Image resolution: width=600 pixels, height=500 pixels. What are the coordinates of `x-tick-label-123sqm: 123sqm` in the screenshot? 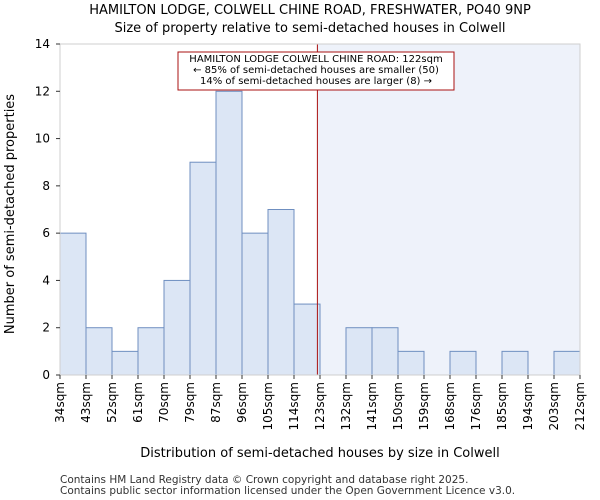 It's located at (320, 406).